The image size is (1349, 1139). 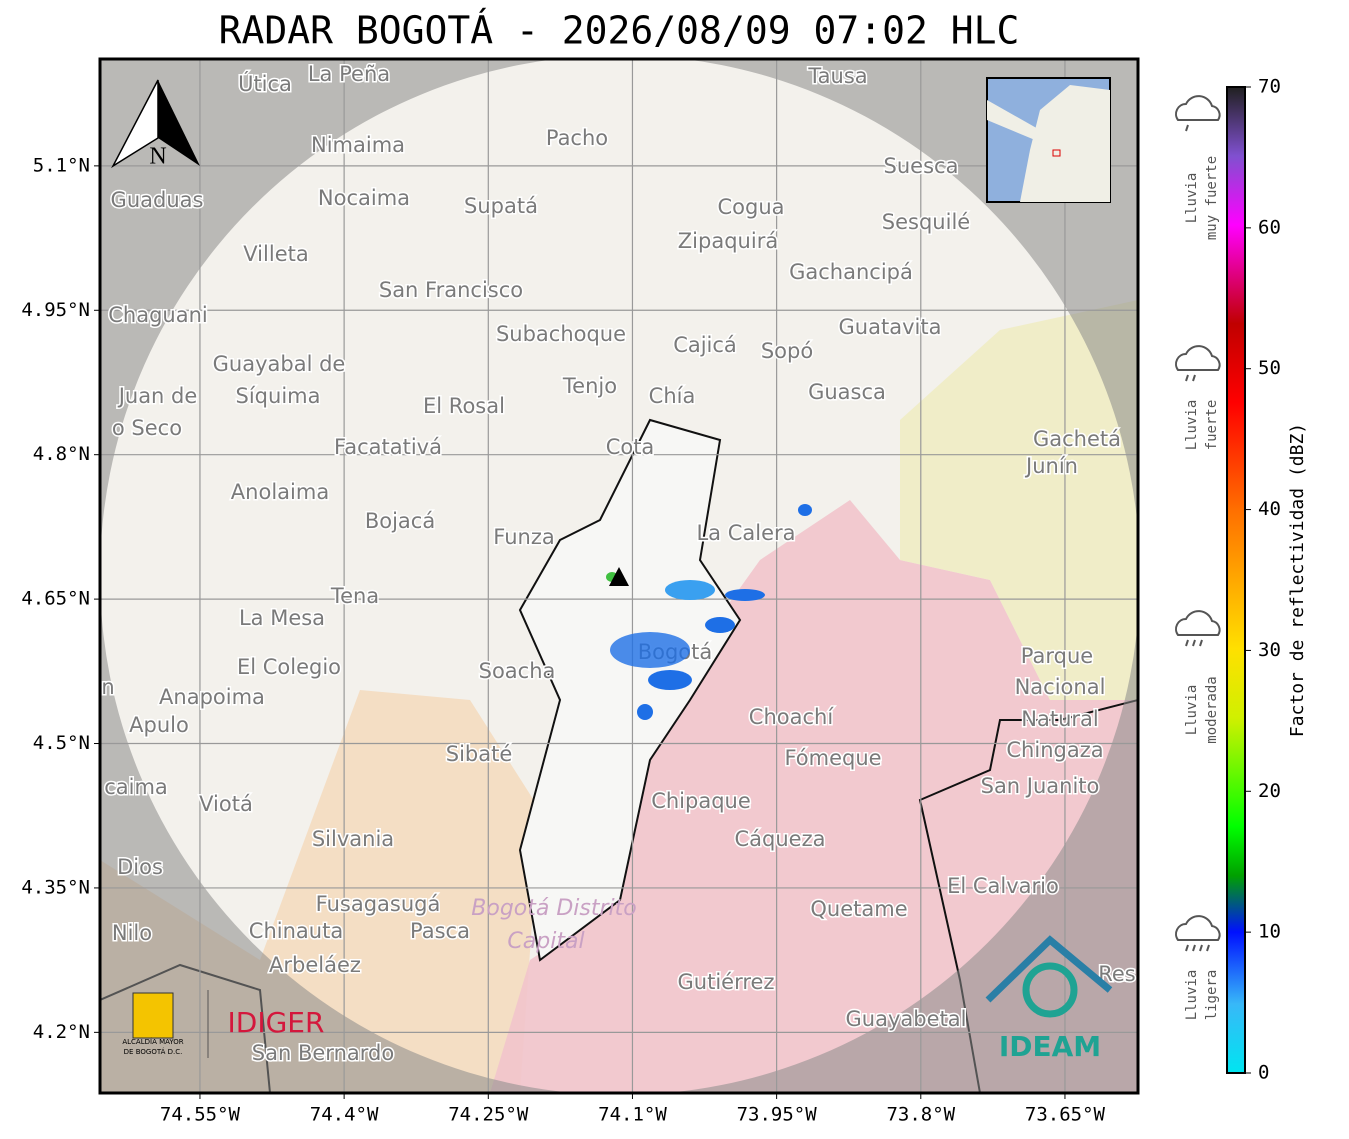 I want to click on place-label: Gachetá, so click(x=1077, y=439).